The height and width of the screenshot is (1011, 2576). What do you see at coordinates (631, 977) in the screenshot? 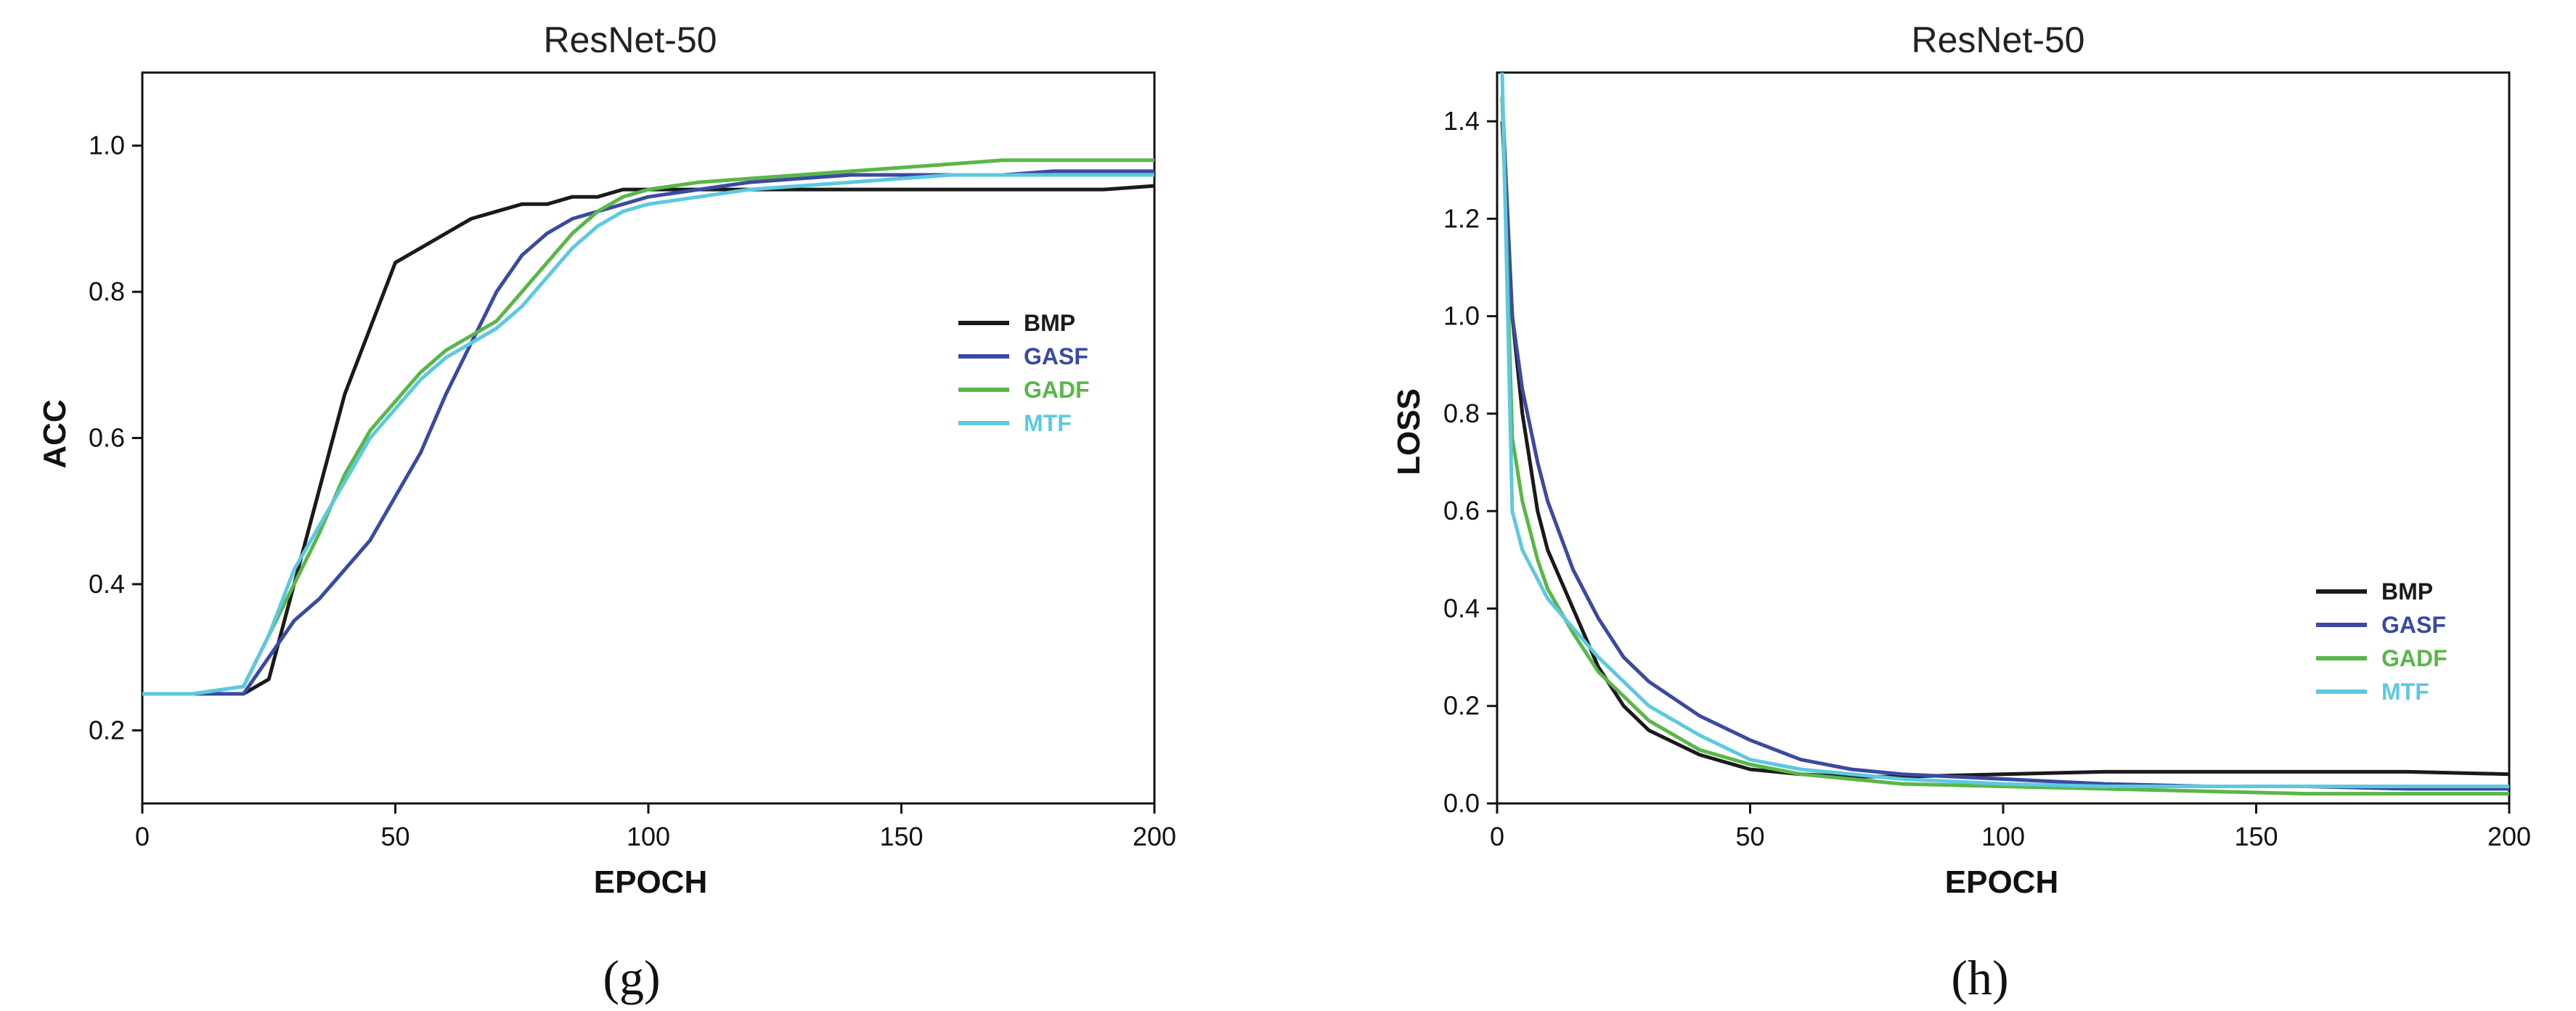
I see `panel-caption: (g)` at bounding box center [631, 977].